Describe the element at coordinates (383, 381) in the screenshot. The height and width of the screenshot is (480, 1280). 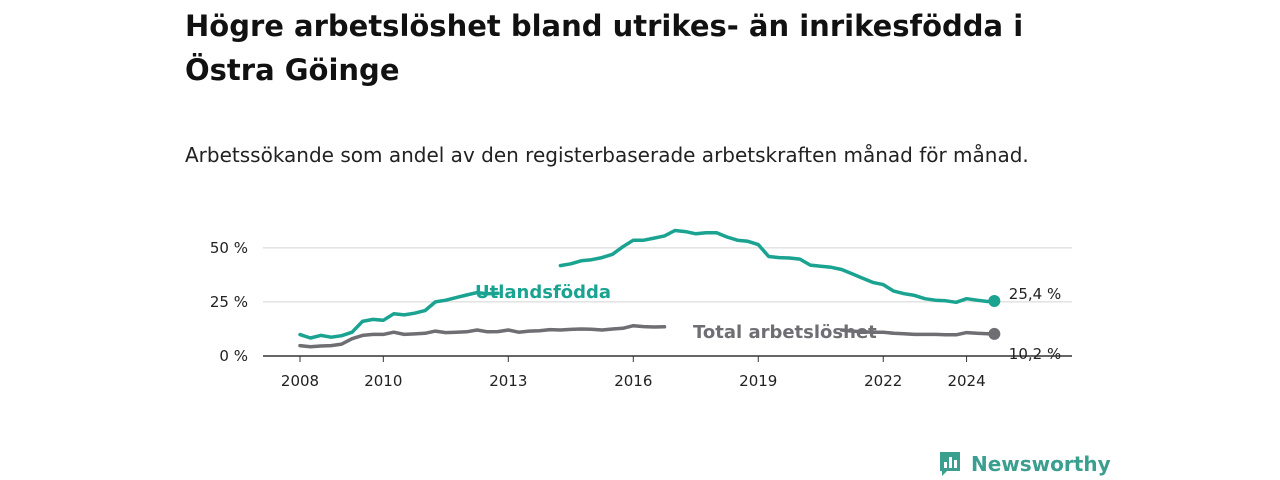
I see `x-tick-label: 2010` at that location.